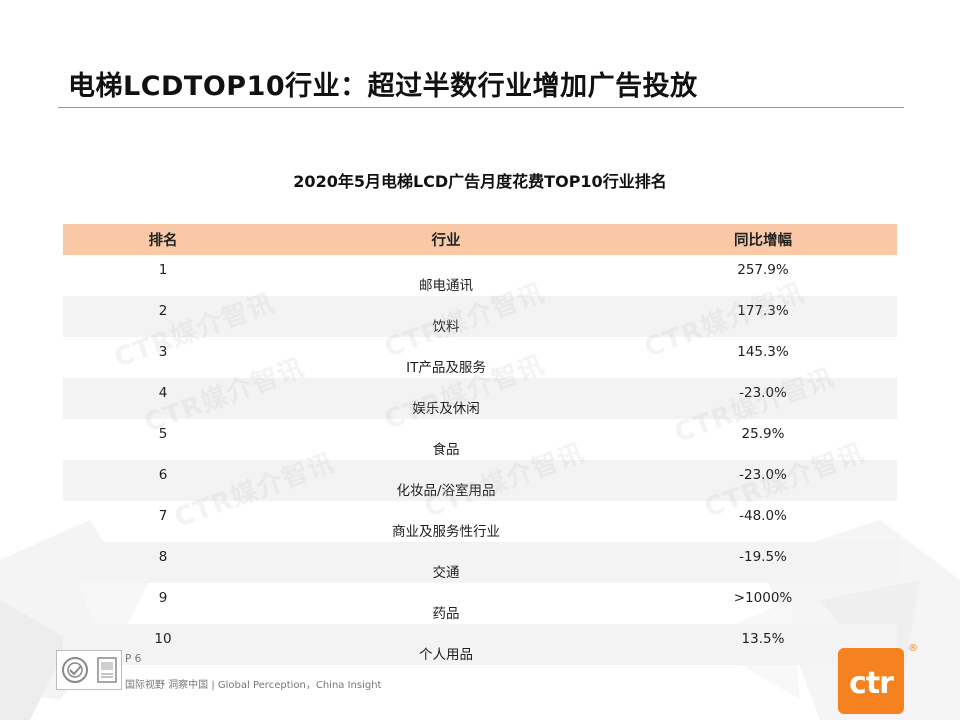 Image resolution: width=960 pixels, height=720 pixels. I want to click on rank-cell: 4, so click(163, 398).